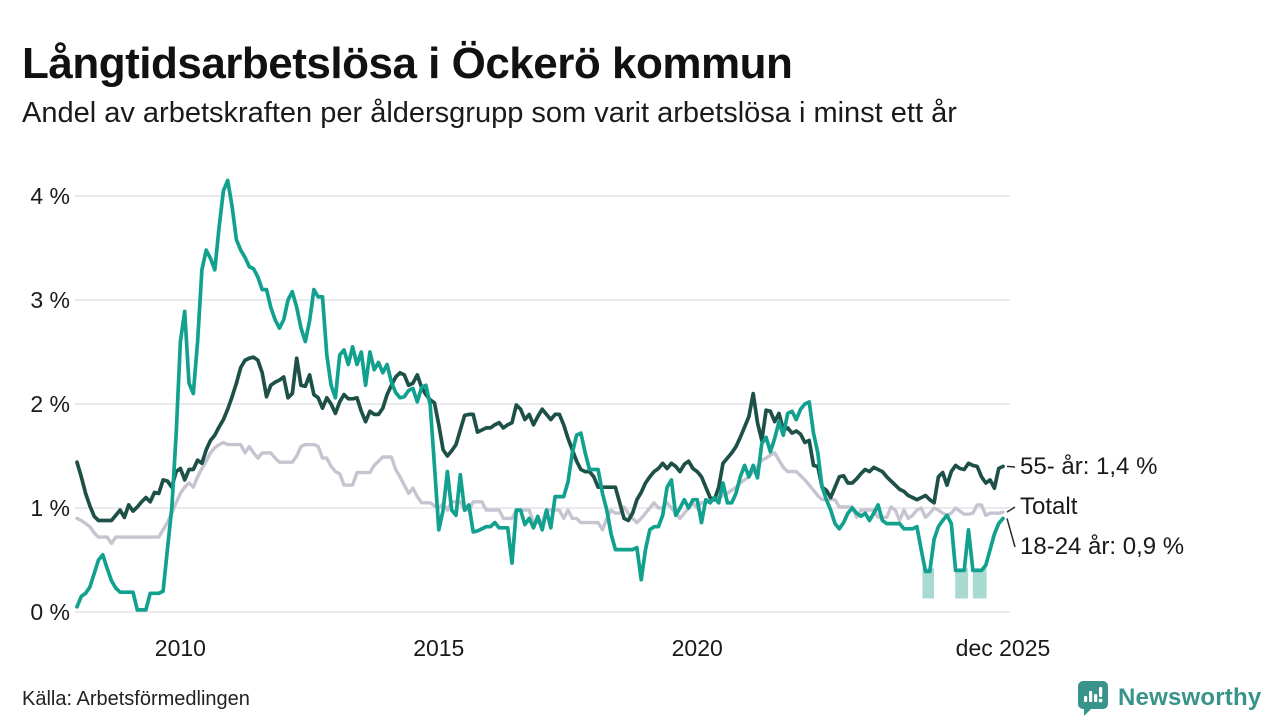 The image size is (1280, 720). I want to click on annotation-18-24: 18-24 år: 0,9 %, so click(1102, 546).